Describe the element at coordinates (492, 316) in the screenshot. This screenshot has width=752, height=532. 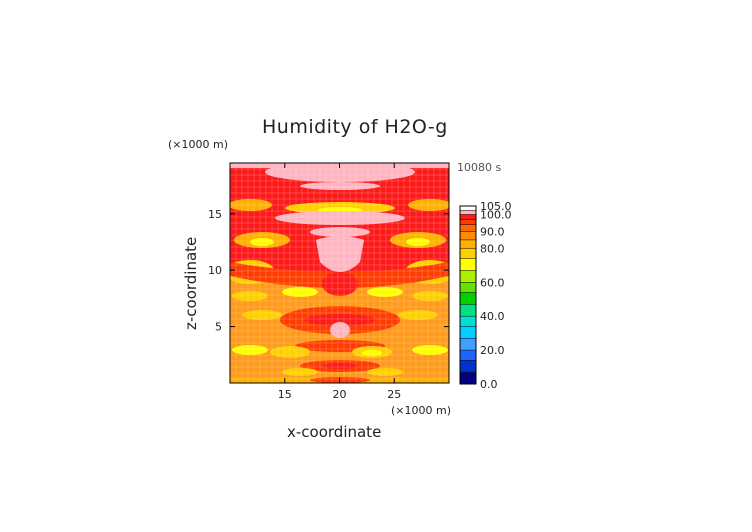
I see `colorbar-label: 40.0` at that location.